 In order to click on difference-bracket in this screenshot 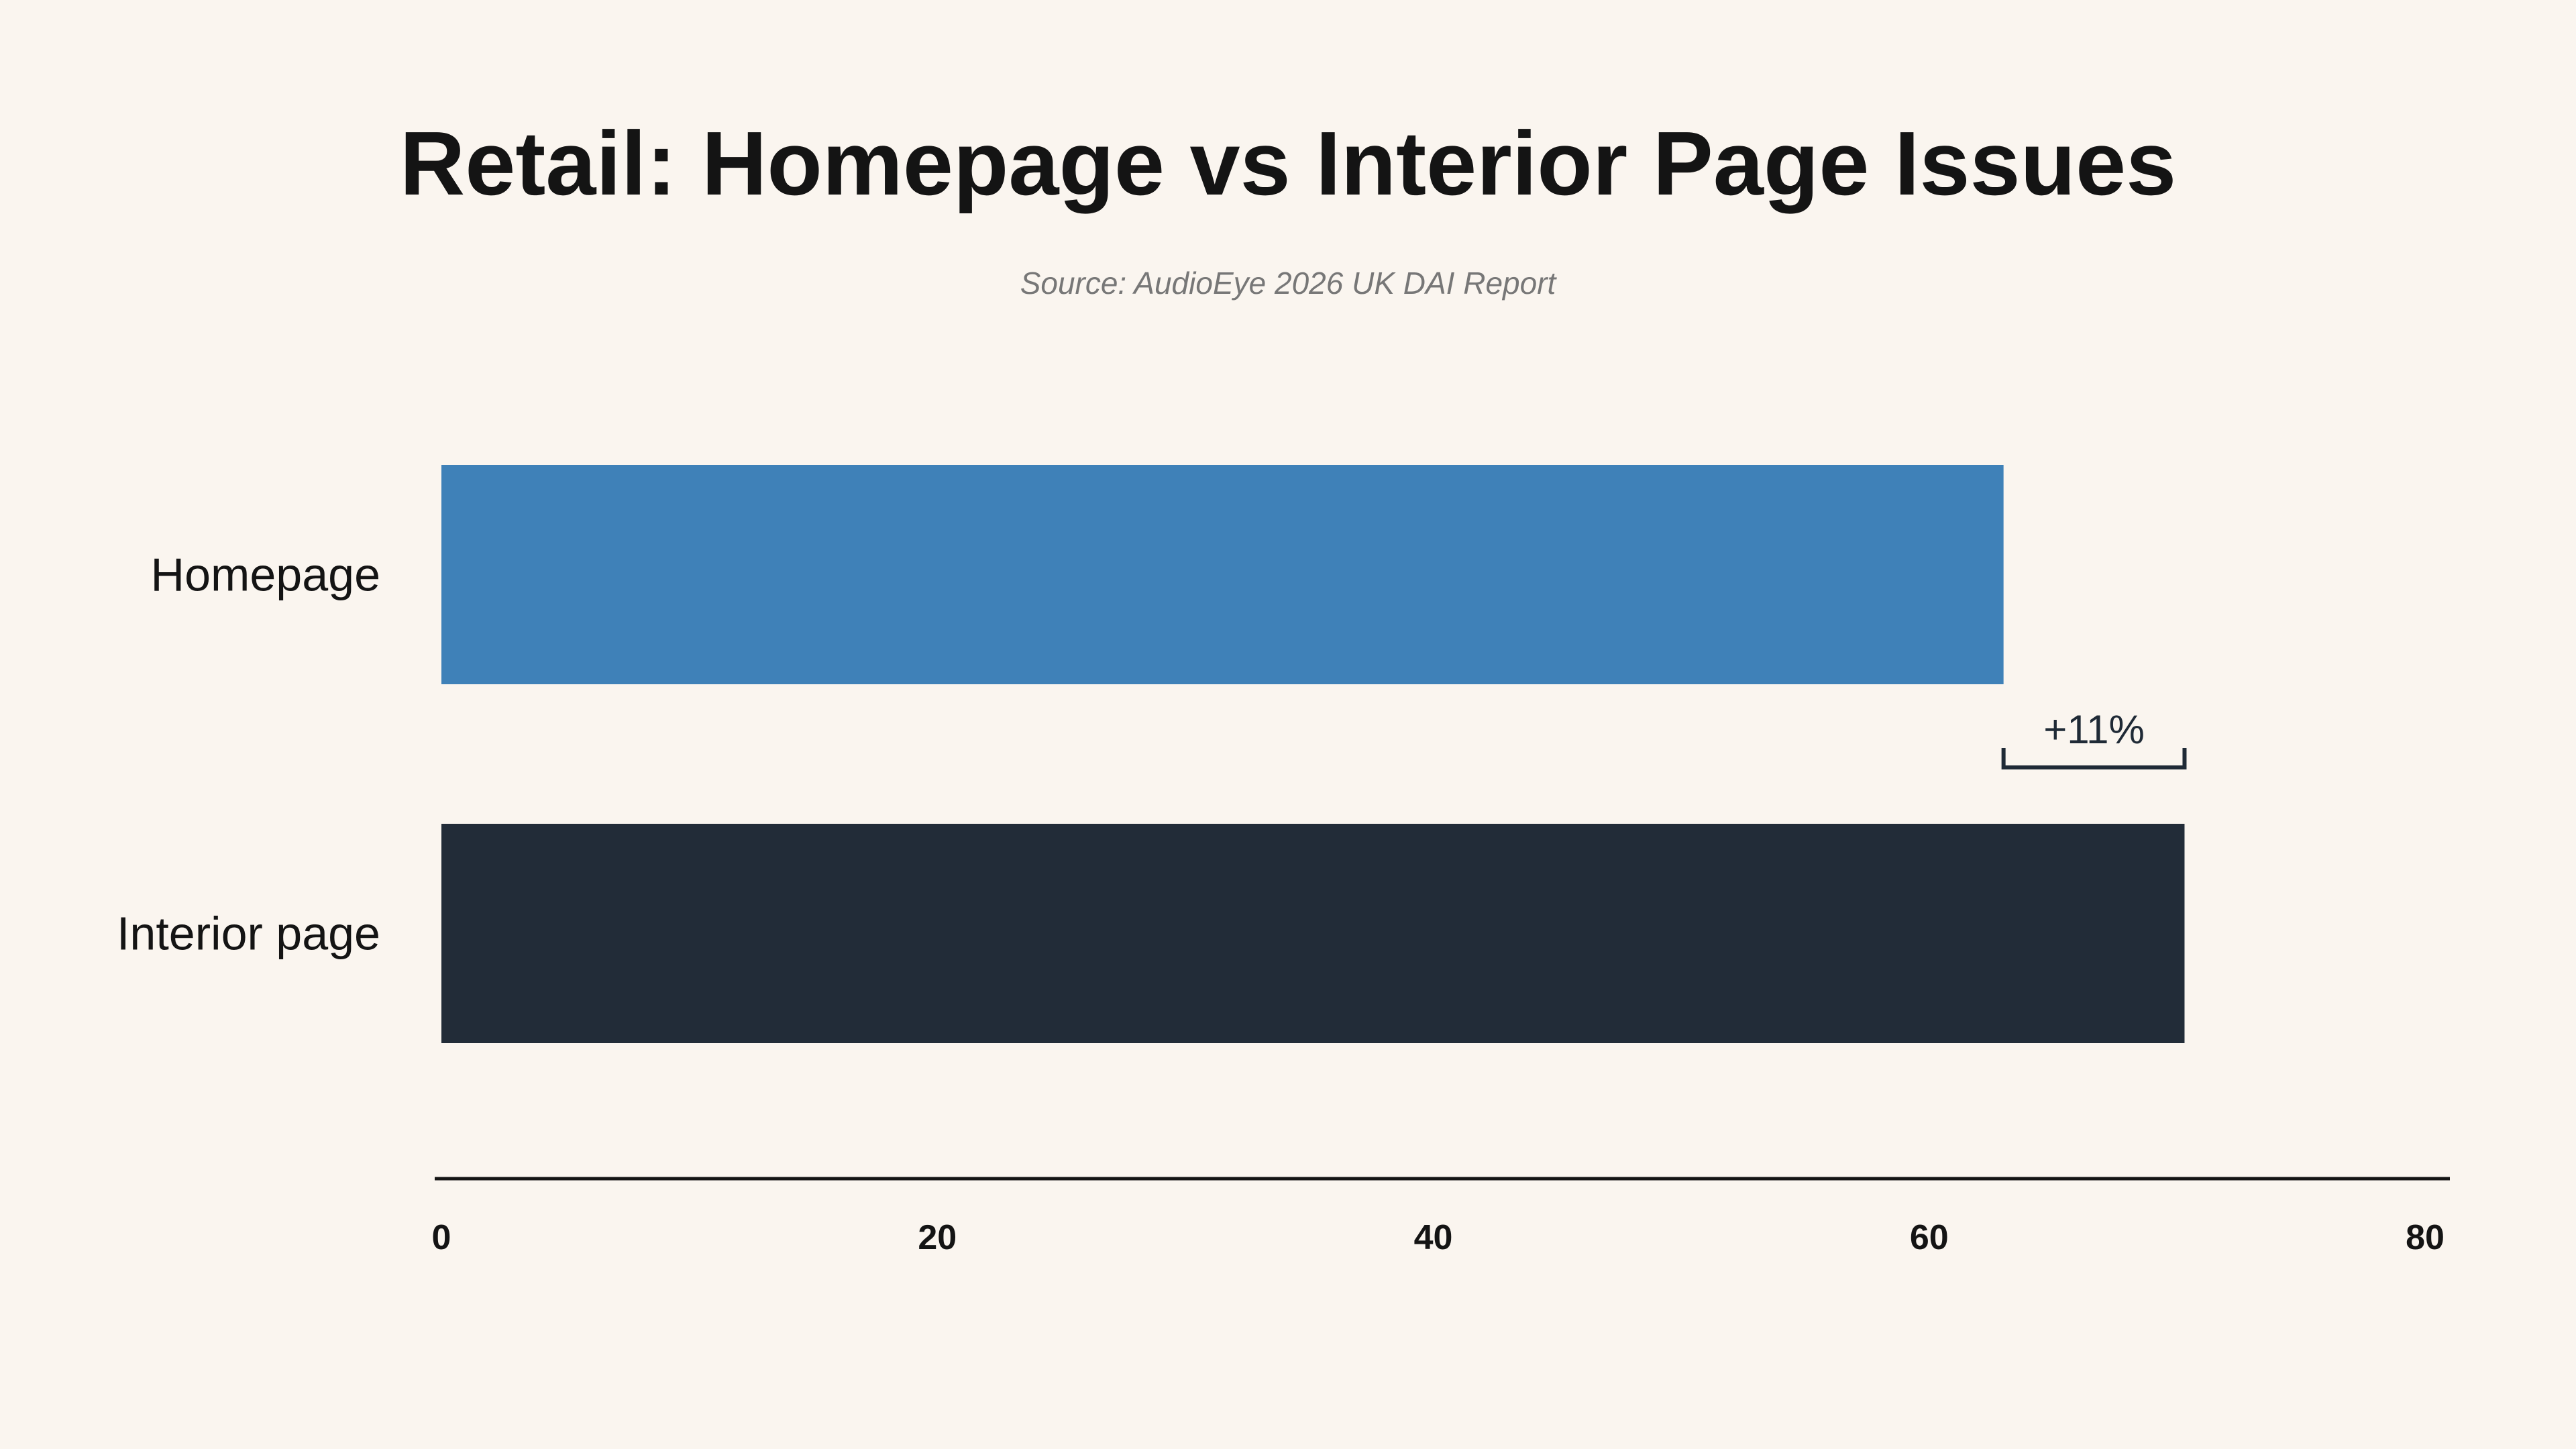, I will do `click(2094, 758)`.